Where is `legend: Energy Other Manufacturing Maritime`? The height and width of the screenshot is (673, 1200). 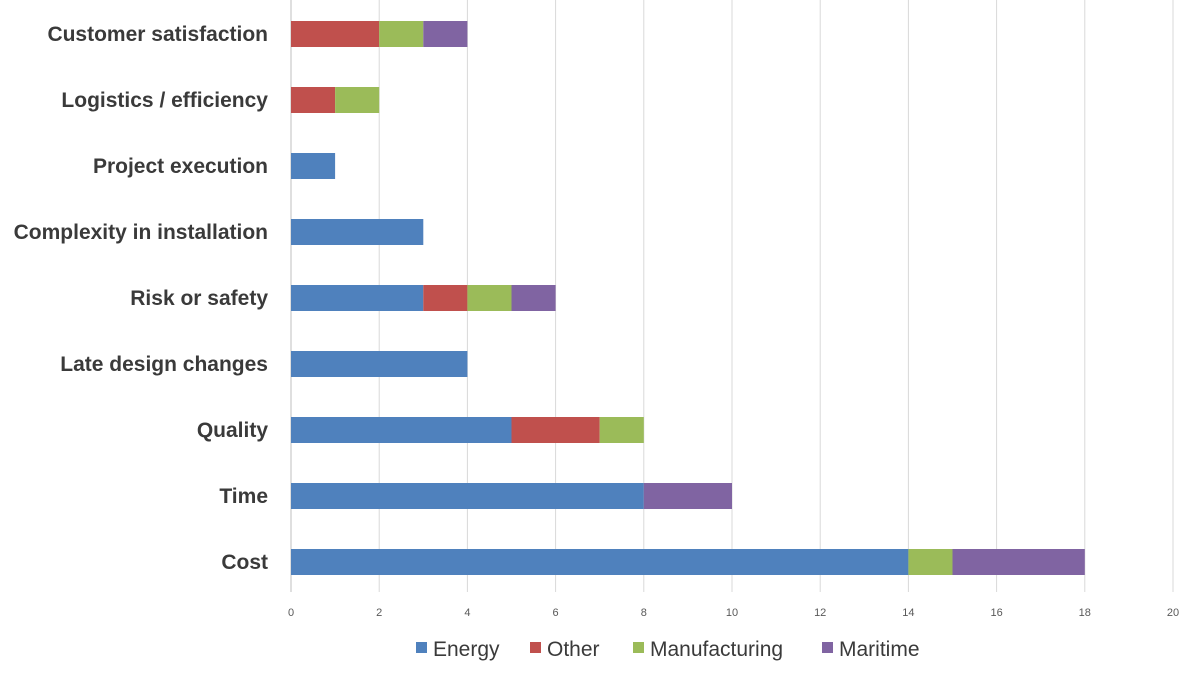 legend: Energy Other Manufacturing Maritime is located at coordinates (668, 649).